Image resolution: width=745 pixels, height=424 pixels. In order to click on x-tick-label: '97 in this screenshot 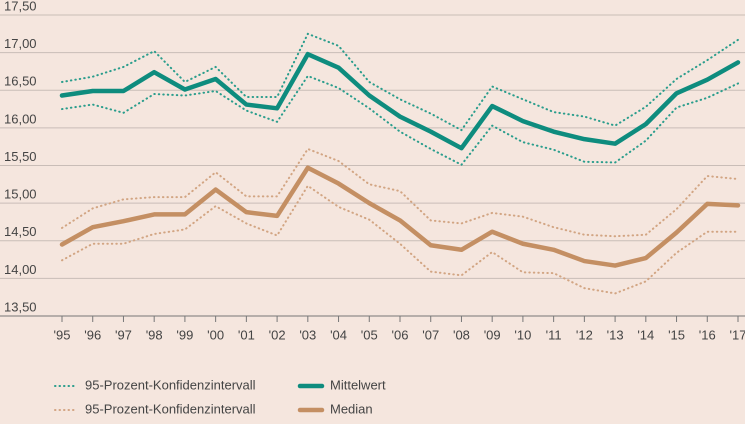, I will do `click(123, 334)`.